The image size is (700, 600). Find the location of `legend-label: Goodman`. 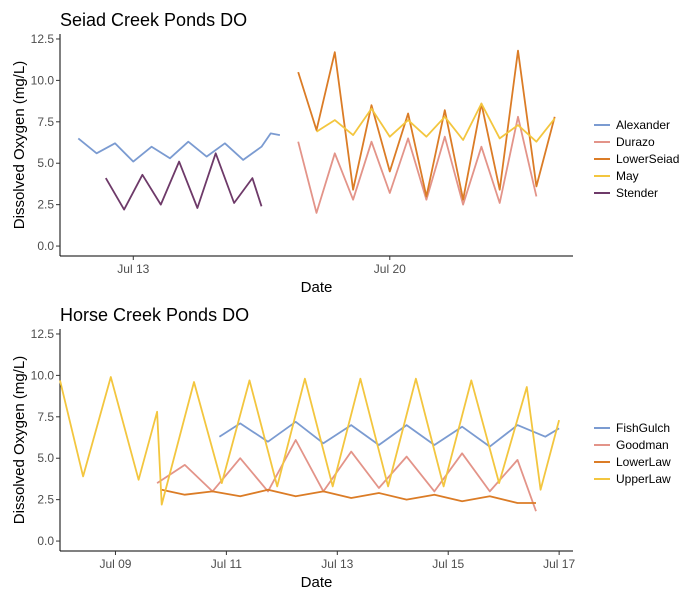

legend-label: Goodman is located at coordinates (642, 445).